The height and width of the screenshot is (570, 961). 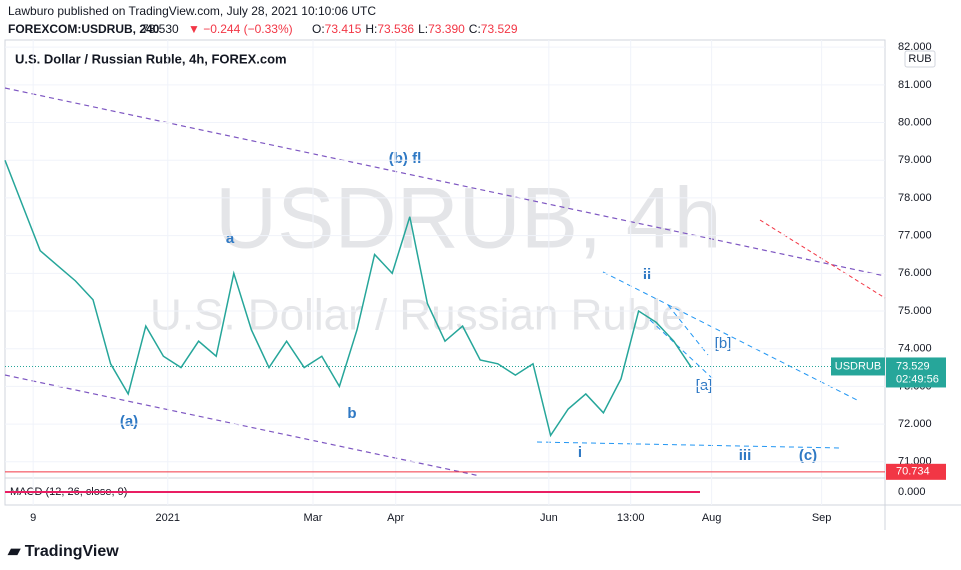 I want to click on symbol-badge-text: USDRUB, so click(x=858, y=366).